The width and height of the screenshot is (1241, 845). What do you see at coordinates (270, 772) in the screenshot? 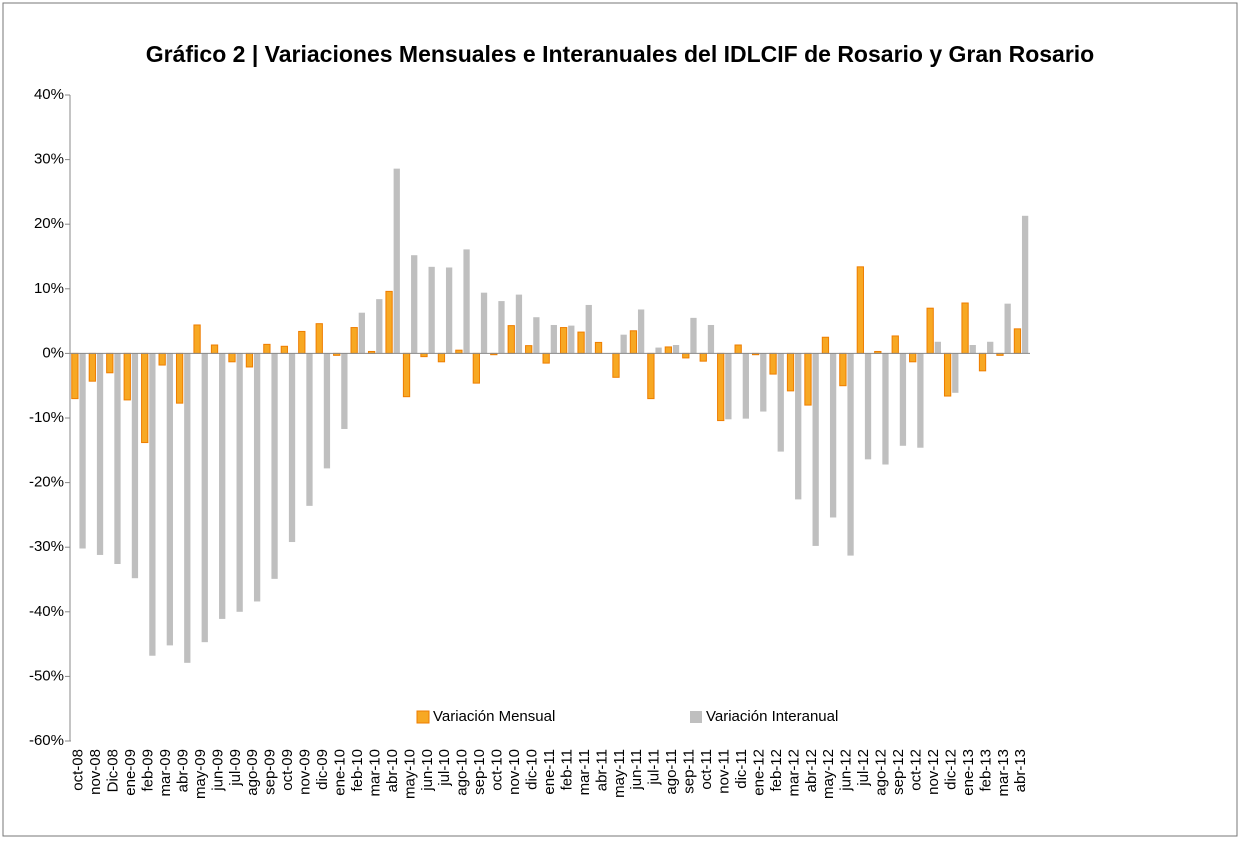
I see `x-tick-label: sep-09` at bounding box center [270, 772].